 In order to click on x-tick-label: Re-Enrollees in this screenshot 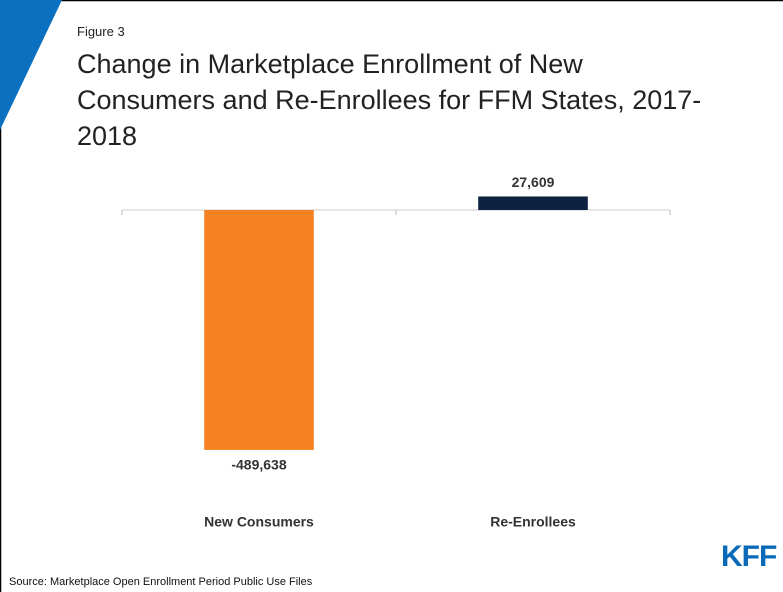, I will do `click(533, 522)`.